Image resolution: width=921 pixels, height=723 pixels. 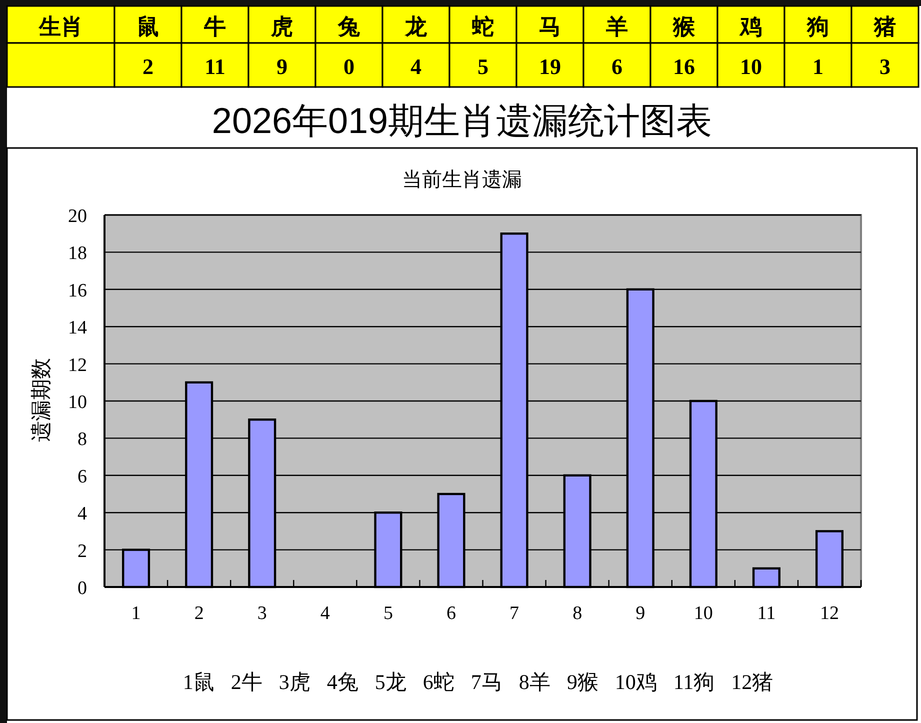 I want to click on category-label: 鼠, so click(x=148, y=26).